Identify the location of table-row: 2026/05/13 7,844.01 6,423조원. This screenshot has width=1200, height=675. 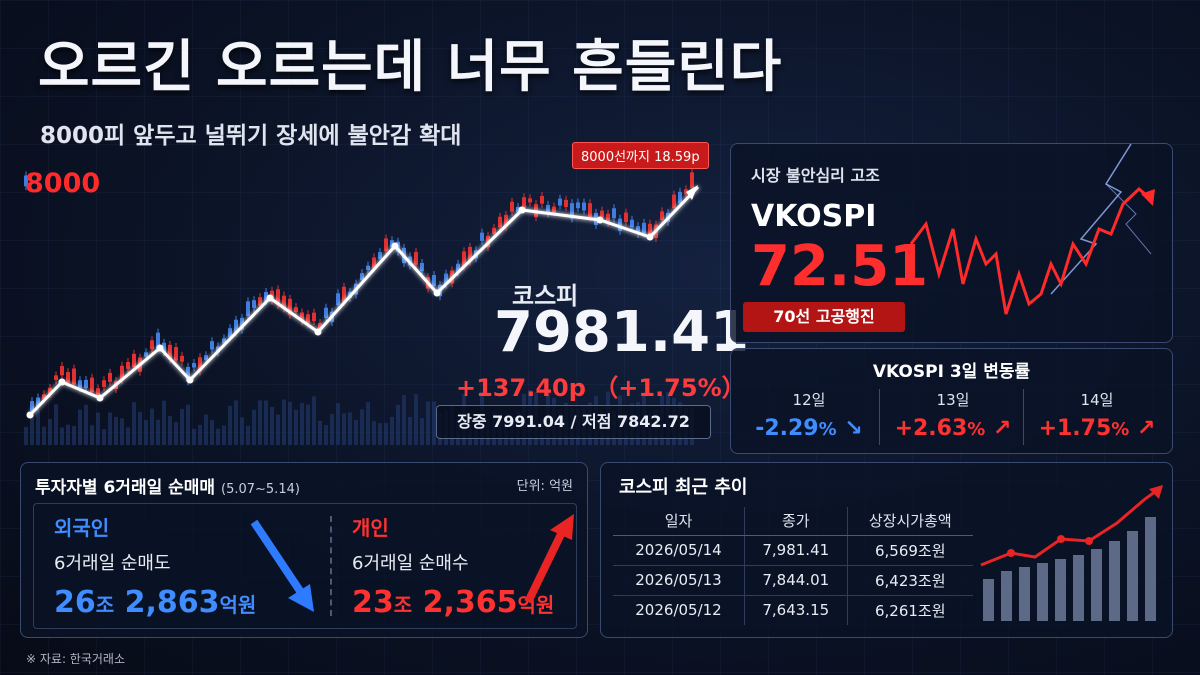
(793, 579).